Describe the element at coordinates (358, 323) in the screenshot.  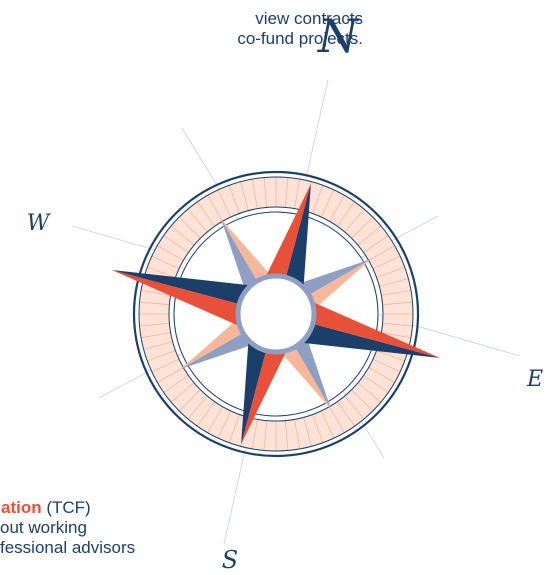
I see `star-point-east-right` at that location.